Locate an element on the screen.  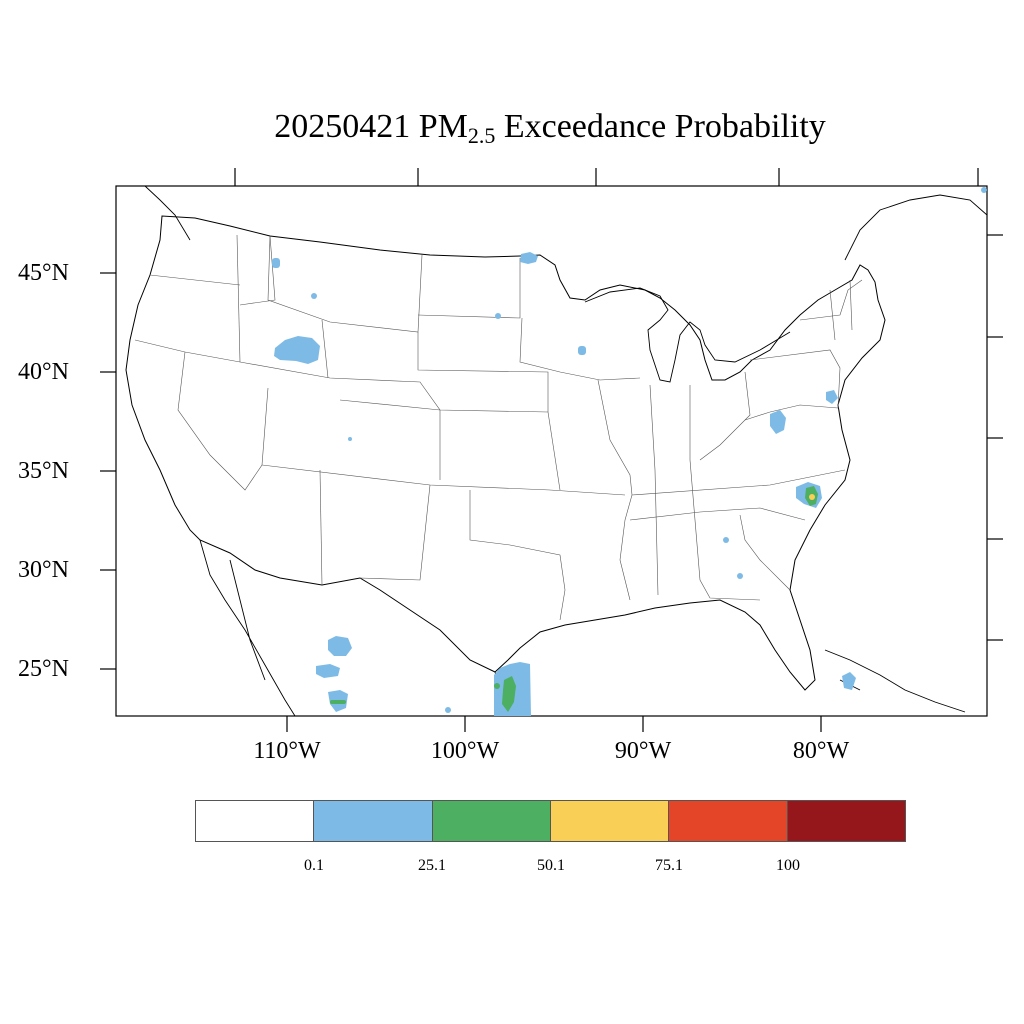
patch-carolina-yellow is located at coordinates (812, 497).